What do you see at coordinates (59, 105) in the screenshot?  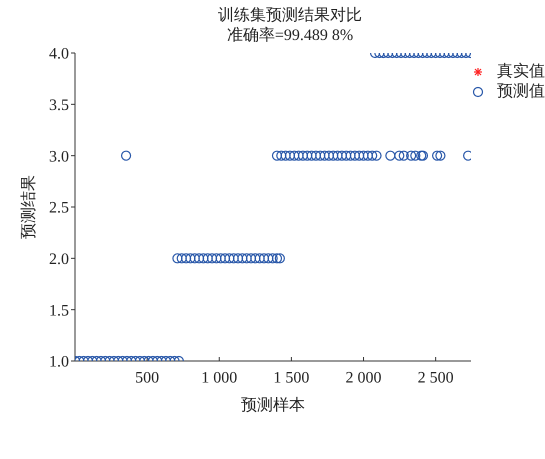 I see `y-tick-label: 3.5` at bounding box center [59, 105].